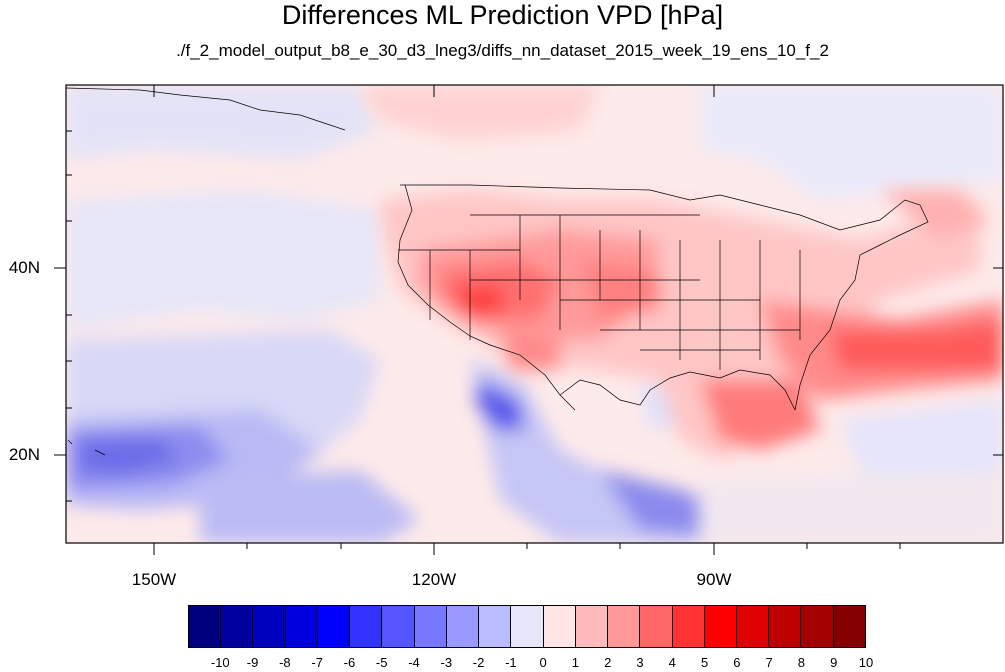 Image resolution: width=1005 pixels, height=672 pixels. Describe the element at coordinates (478, 662) in the screenshot. I see `colorbar-tick-label: -2` at that location.